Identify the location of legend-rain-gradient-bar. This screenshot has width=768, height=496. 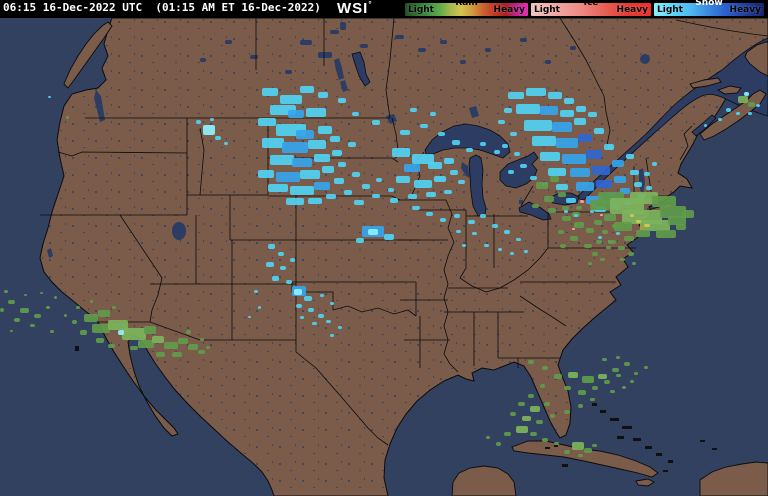
(466, 9).